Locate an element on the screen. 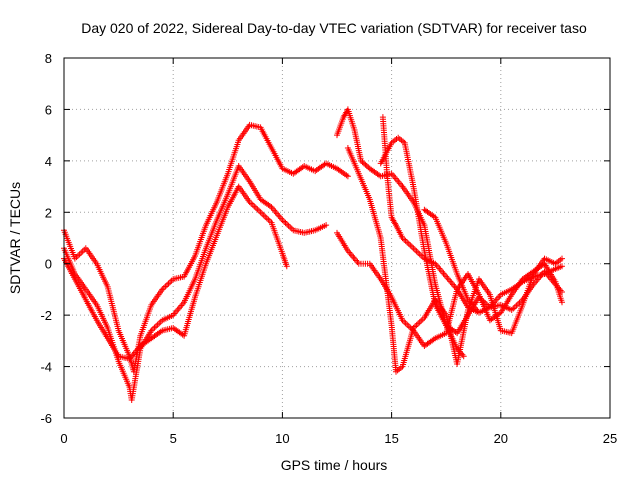 This screenshot has width=640, height=480. y-tick-label: 2 is located at coordinates (48, 212).